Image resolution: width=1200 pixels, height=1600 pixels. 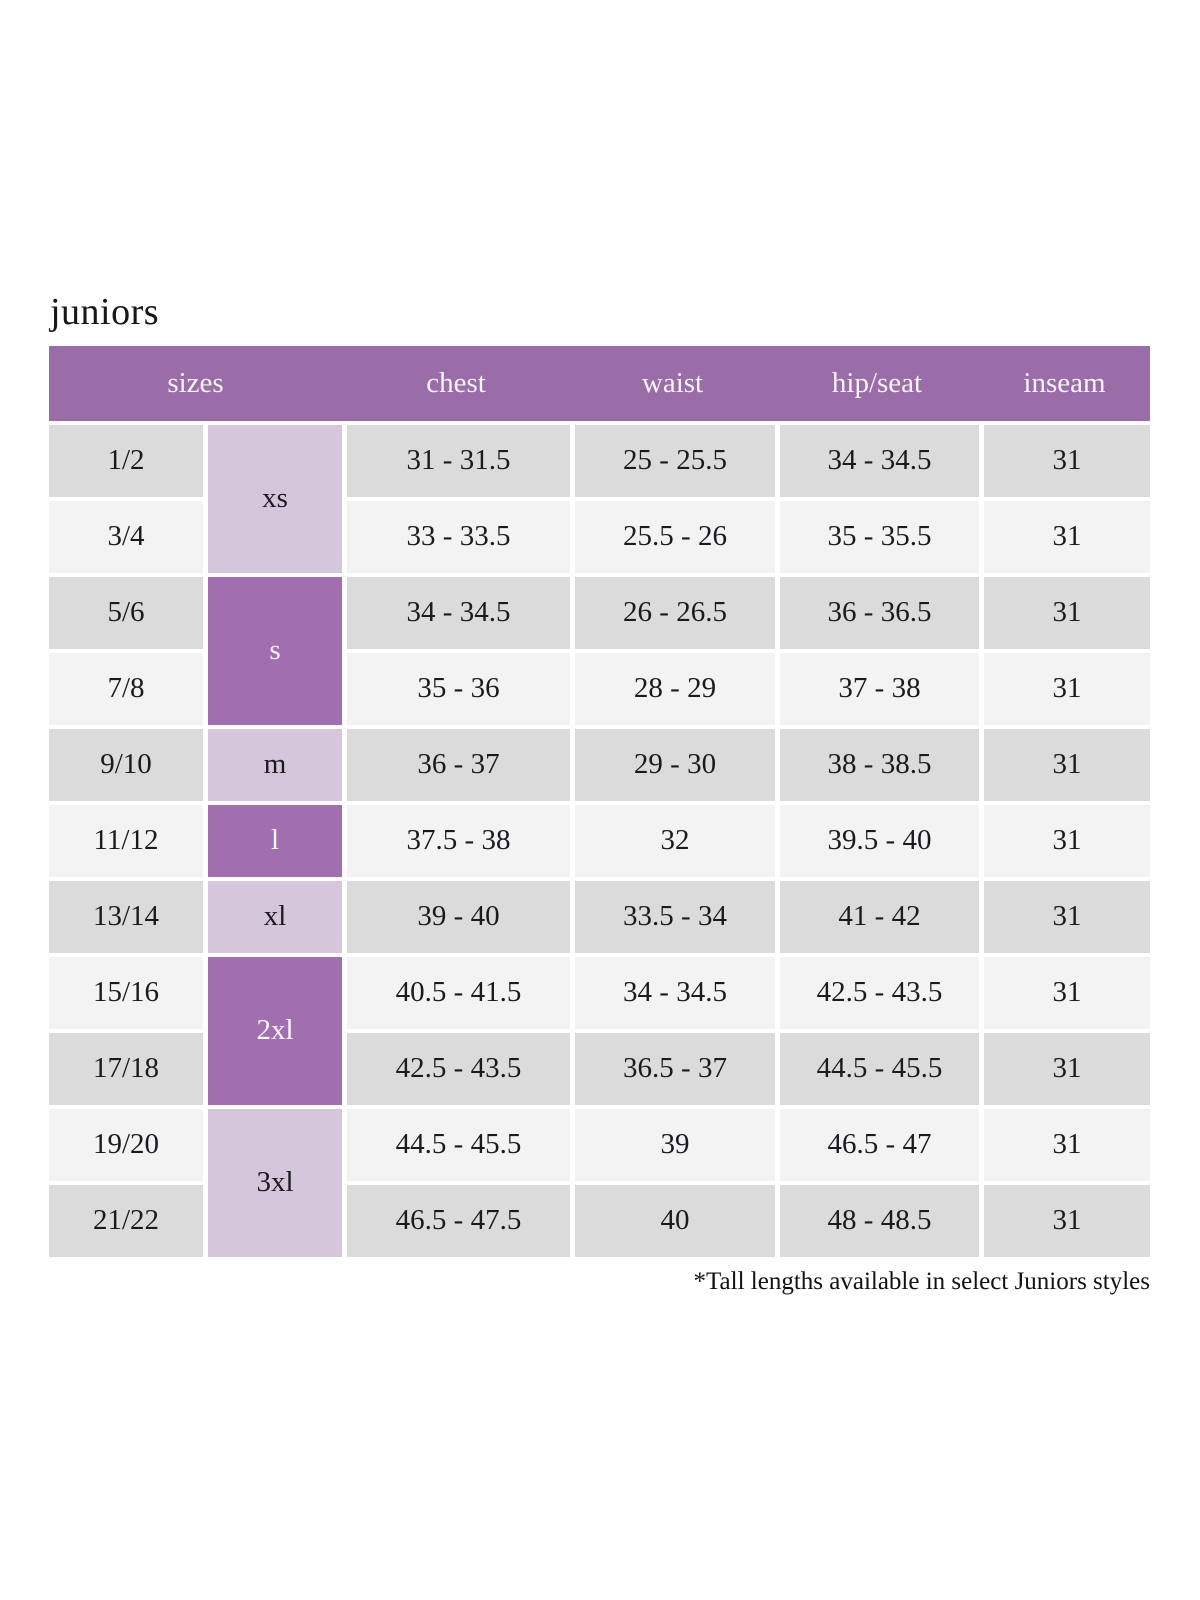 I want to click on cell-chest: 40.5 - 41.5, so click(x=458, y=992).